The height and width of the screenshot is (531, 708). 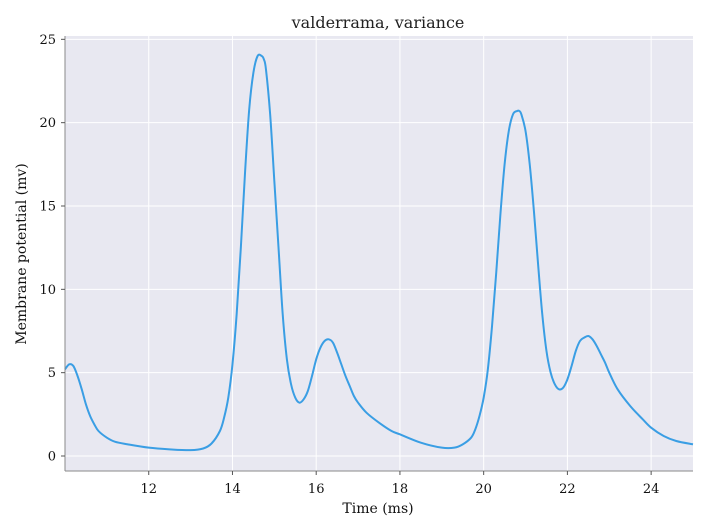 I want to click on x-tick-label: 22, so click(x=567, y=489).